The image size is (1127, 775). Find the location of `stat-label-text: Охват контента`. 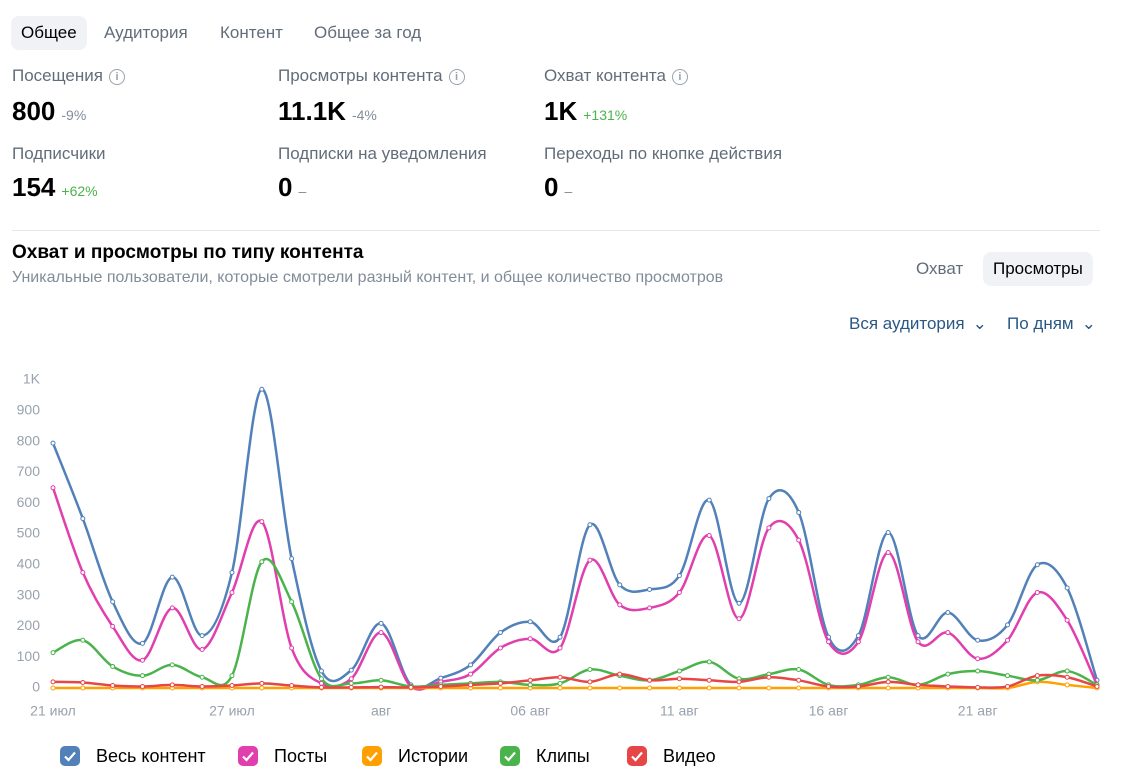

stat-label-text: Охват контента is located at coordinates (605, 75).